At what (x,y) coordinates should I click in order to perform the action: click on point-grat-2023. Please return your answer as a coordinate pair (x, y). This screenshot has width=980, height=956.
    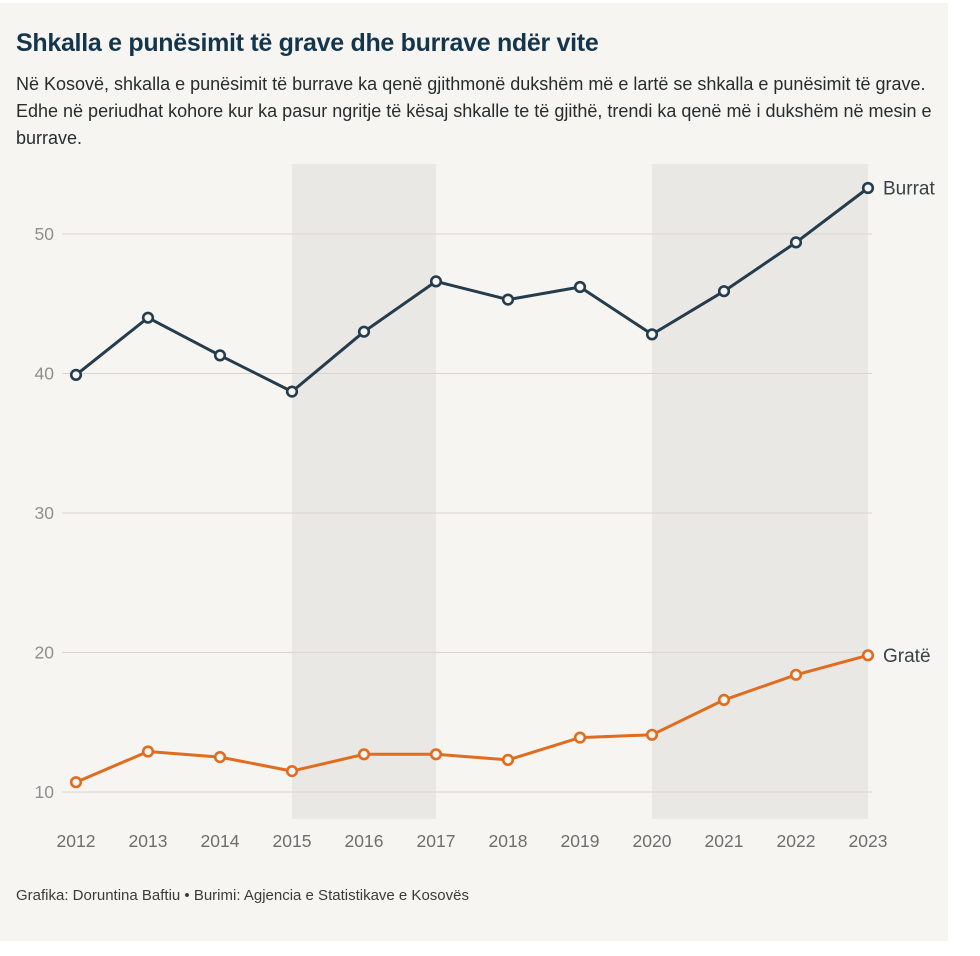
    Looking at the image, I should click on (868, 655).